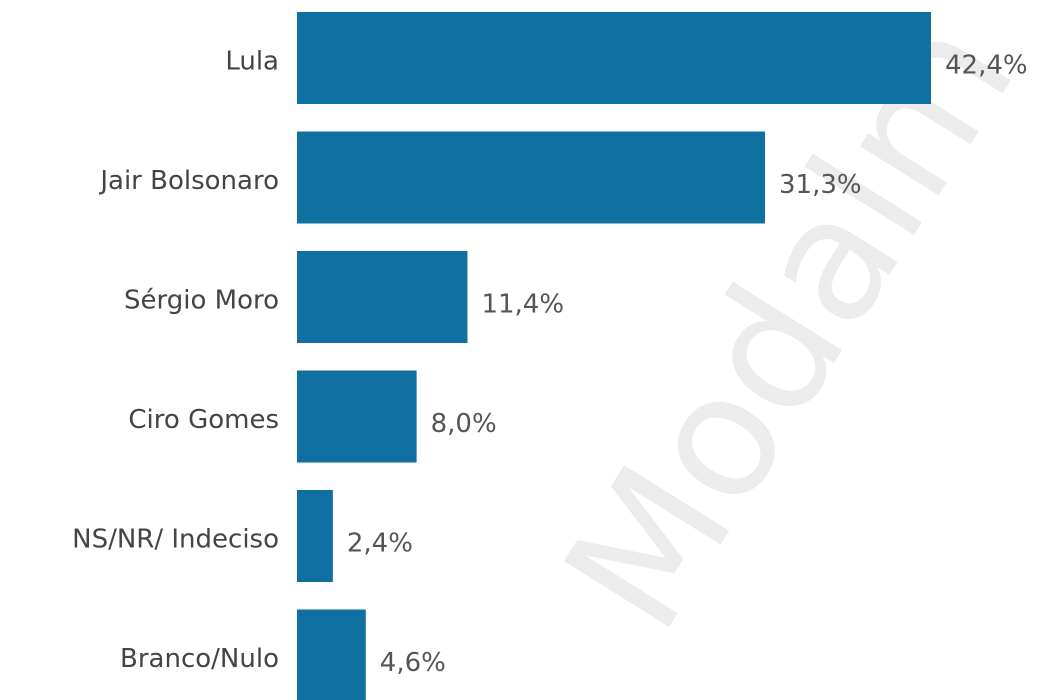 The height and width of the screenshot is (700, 1053). Describe the element at coordinates (820, 185) in the screenshot. I see `value-label: 31,3%` at that location.